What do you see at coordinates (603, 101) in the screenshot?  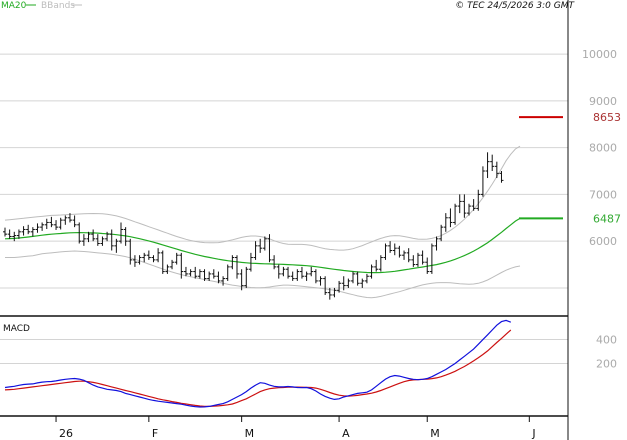 I see `price-tick-label: 9000` at bounding box center [603, 101].